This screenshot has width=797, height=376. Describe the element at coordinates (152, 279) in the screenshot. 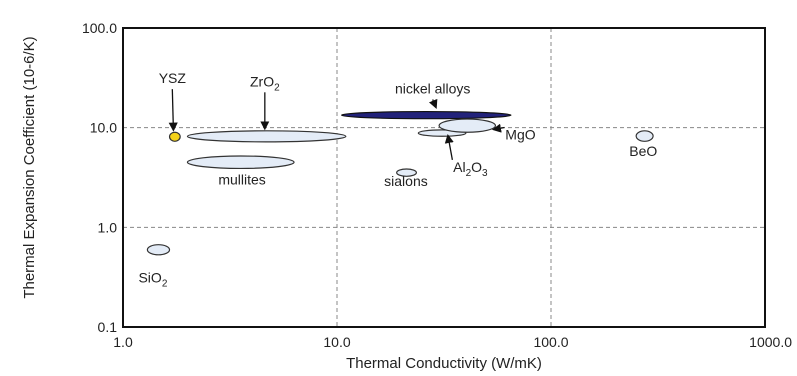

I see `label-sio2: SiO2` at that location.